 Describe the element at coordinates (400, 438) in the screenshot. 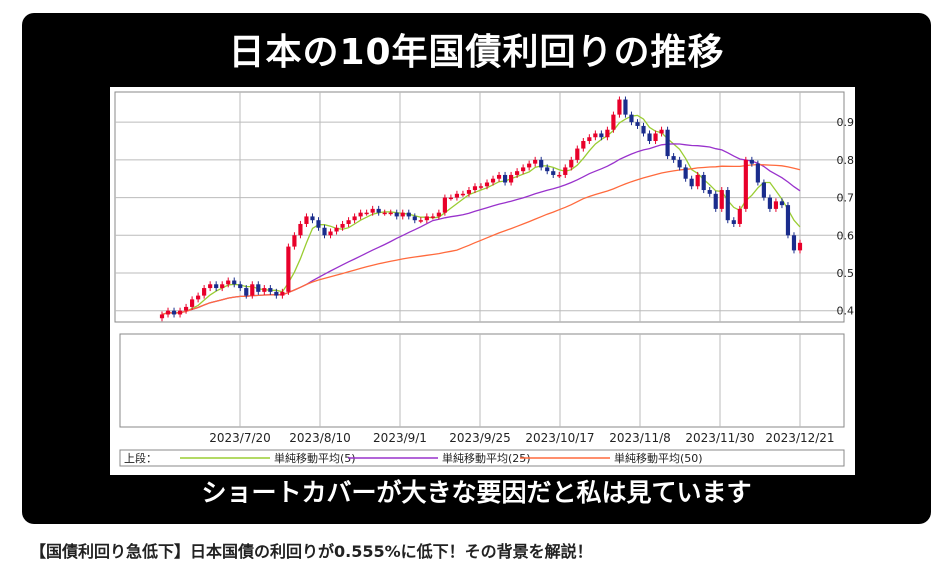

I see `x-tick-label: 2023/9/1` at that location.